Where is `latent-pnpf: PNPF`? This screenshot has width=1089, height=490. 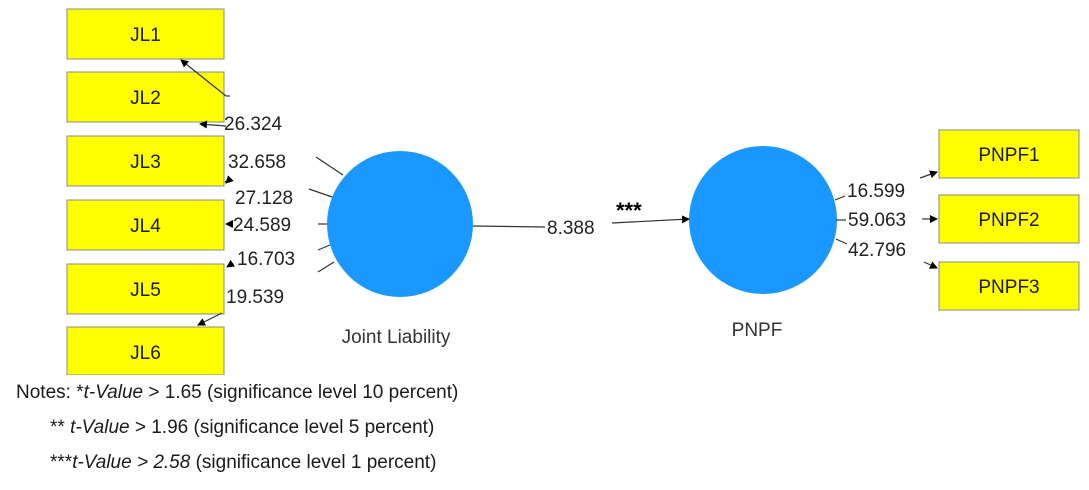
latent-pnpf: PNPF is located at coordinates (763, 243).